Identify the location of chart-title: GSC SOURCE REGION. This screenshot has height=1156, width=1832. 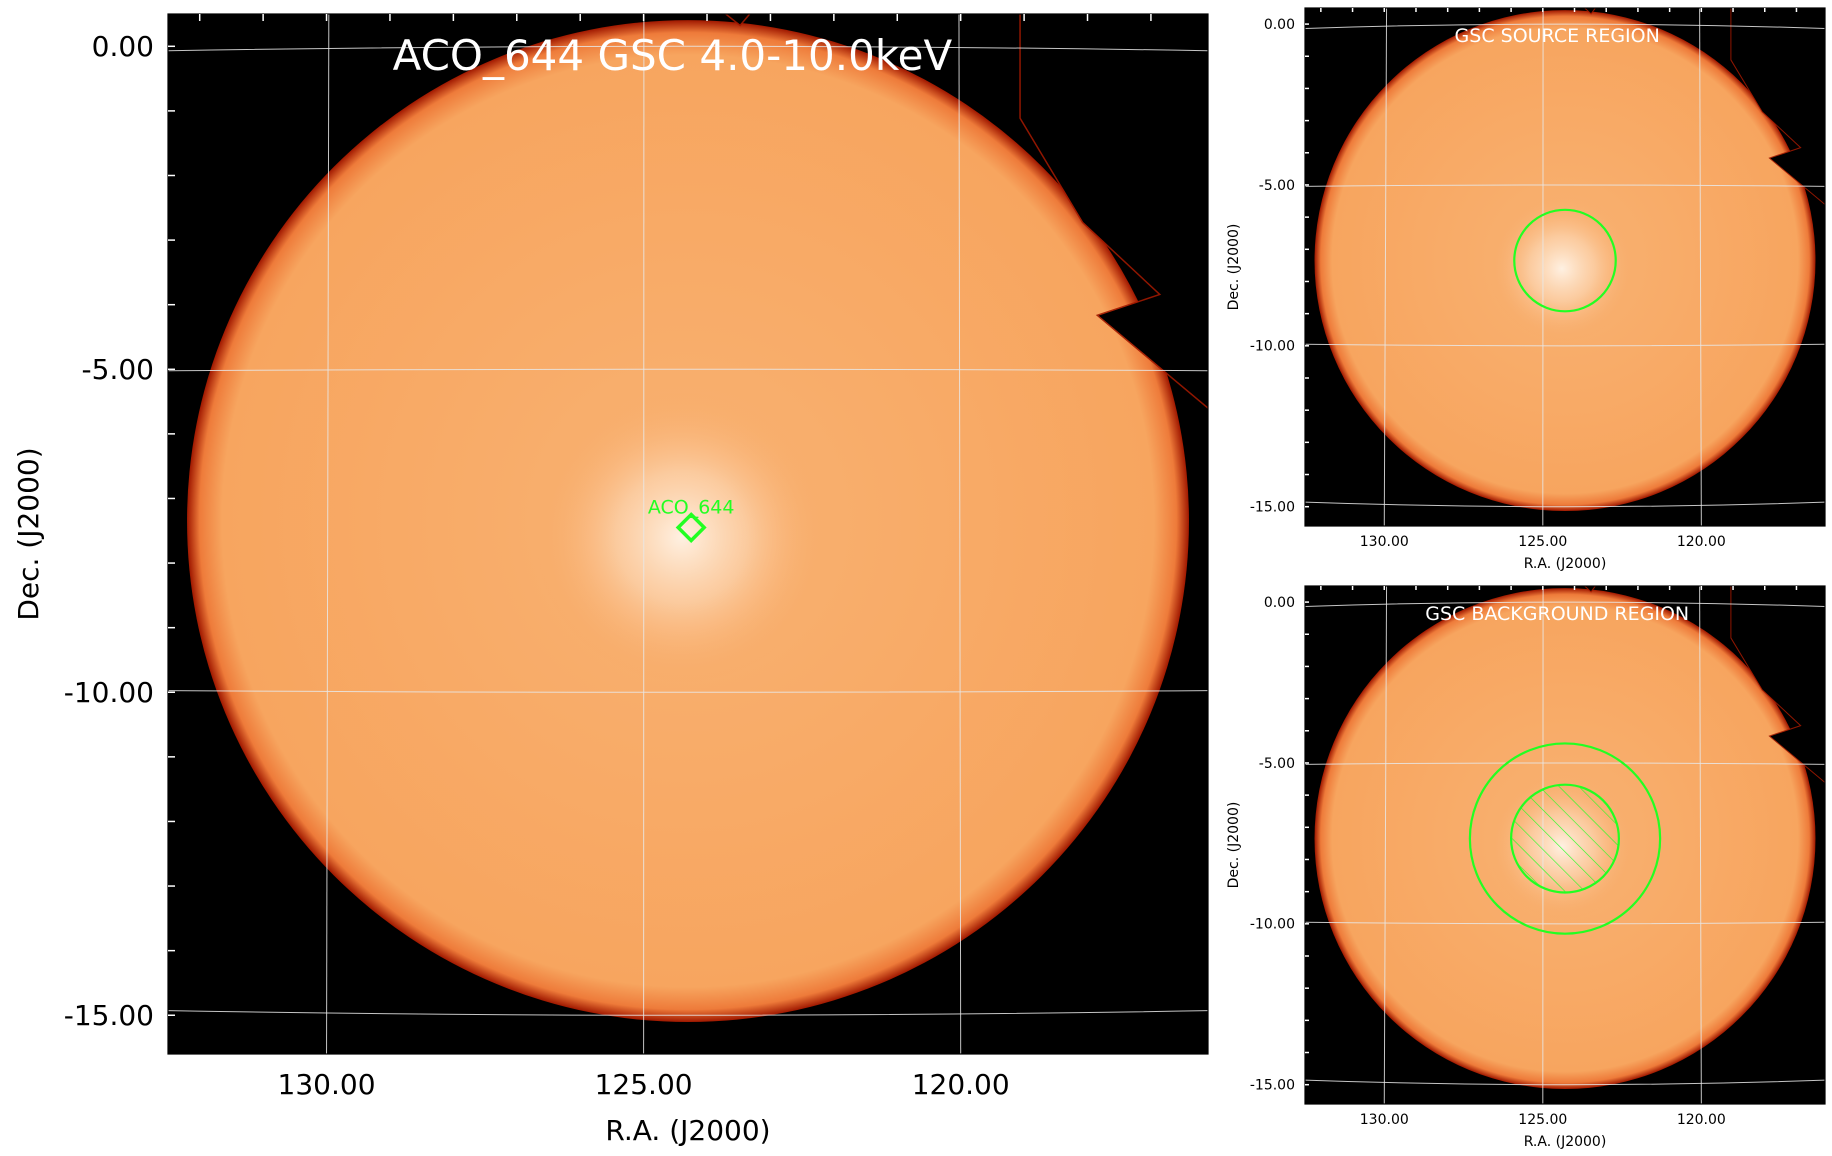
(1557, 36).